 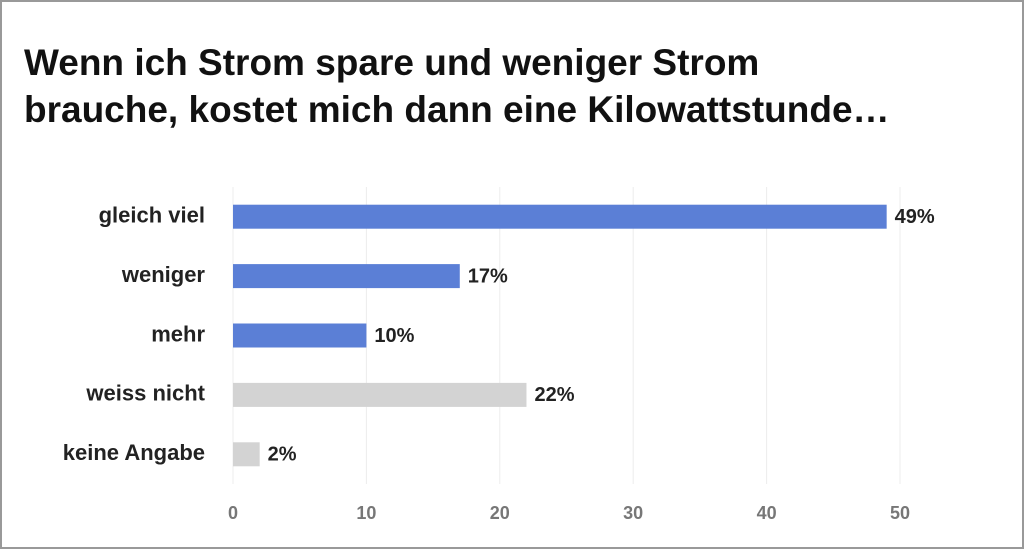 What do you see at coordinates (391, 62) in the screenshot?
I see `chart-title-line: Wenn ich Strom spare und weniger Strom` at bounding box center [391, 62].